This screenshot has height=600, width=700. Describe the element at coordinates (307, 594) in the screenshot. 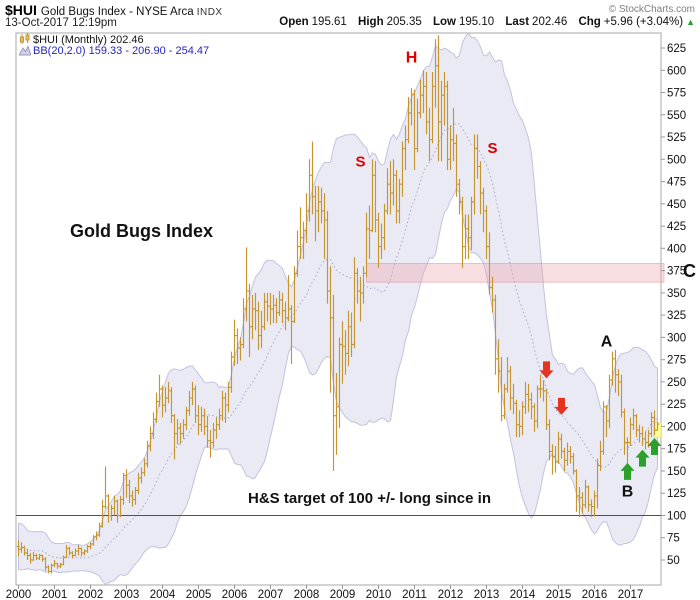

I see `x-tick-label: 2008` at that location.